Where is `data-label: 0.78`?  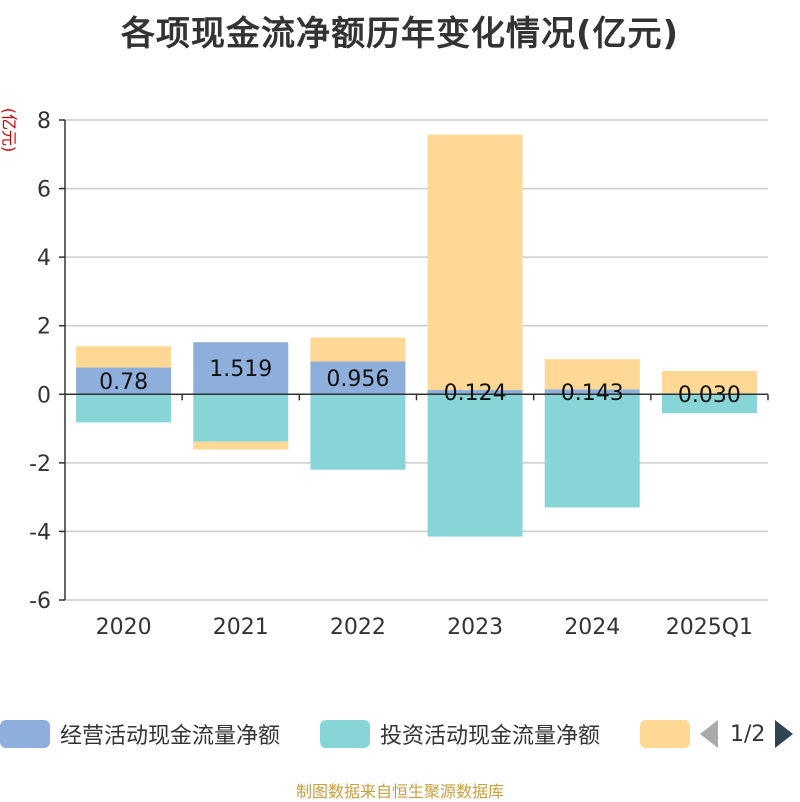
data-label: 0.78 is located at coordinates (123, 382).